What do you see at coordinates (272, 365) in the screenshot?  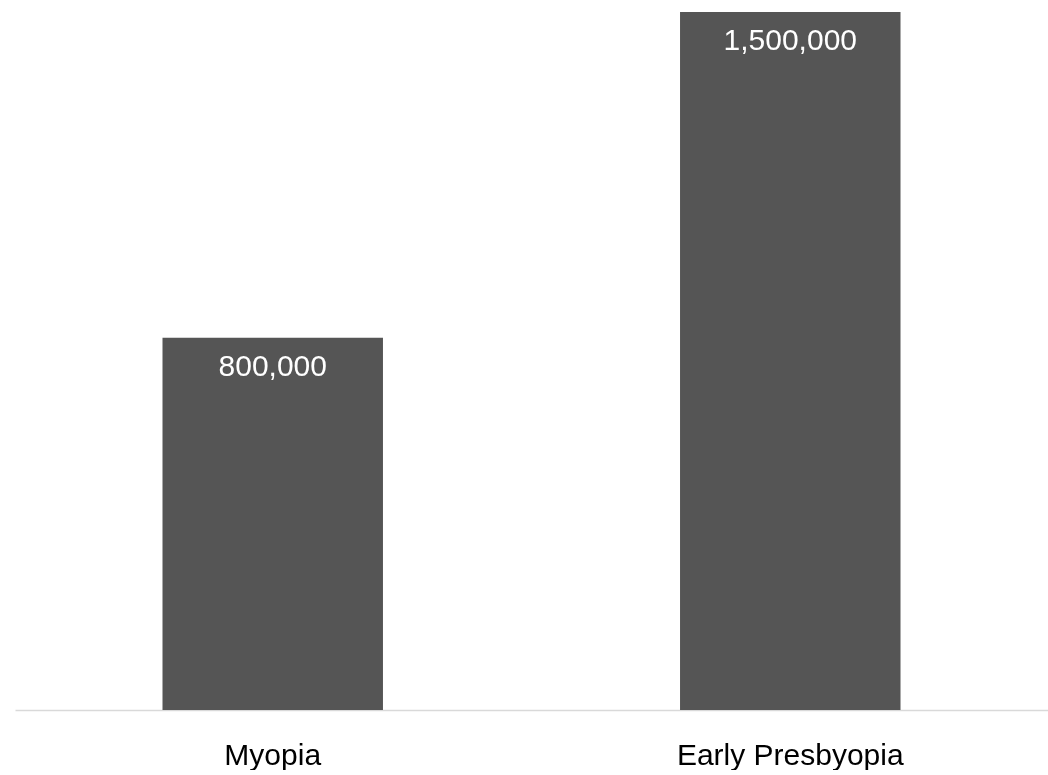 I see `data-label: 800,000` at bounding box center [272, 365].